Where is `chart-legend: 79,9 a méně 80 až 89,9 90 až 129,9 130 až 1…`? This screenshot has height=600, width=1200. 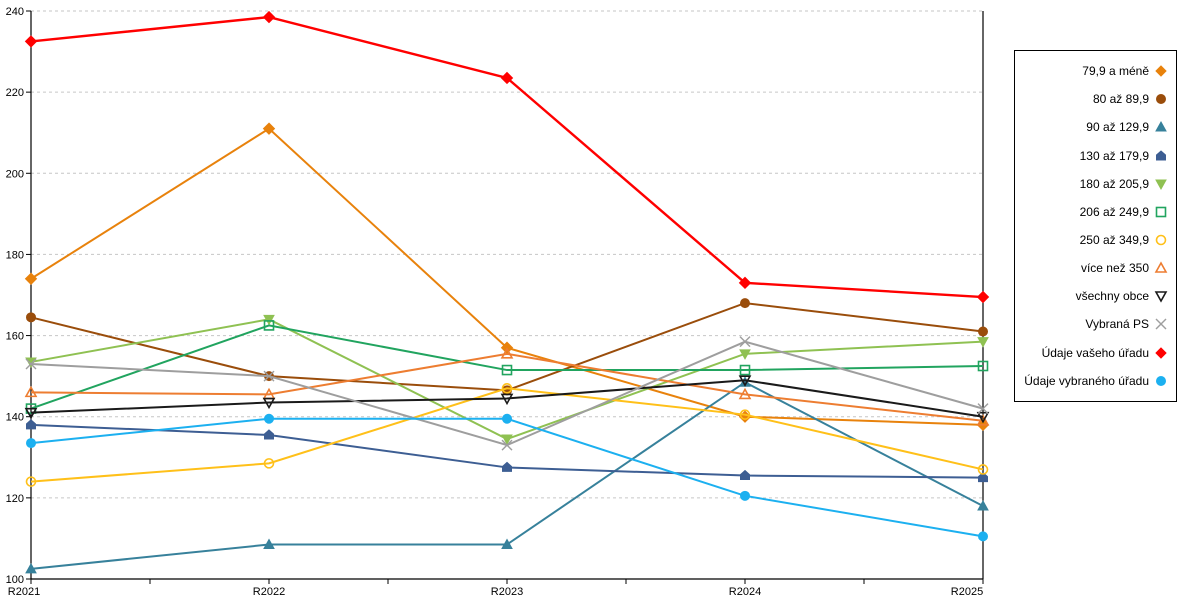 chart-legend: 79,9 a méně 80 až 89,9 90 až 129,9 130 až 1… is located at coordinates (1095, 226).